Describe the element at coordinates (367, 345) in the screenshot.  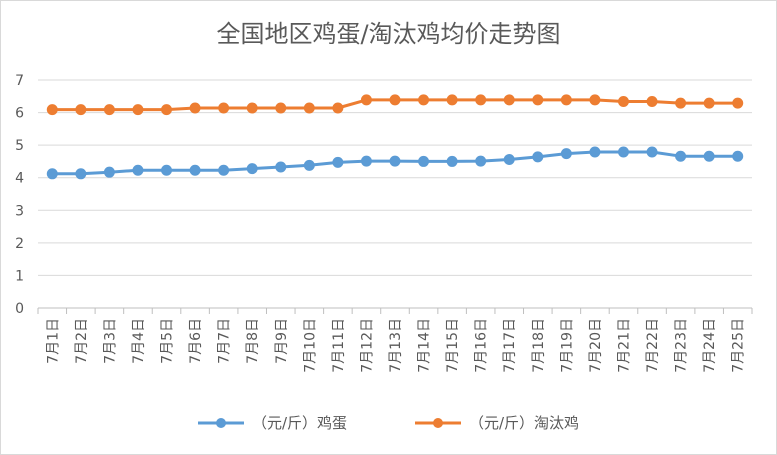
I see `x-tick-label: 7月12日` at that location.